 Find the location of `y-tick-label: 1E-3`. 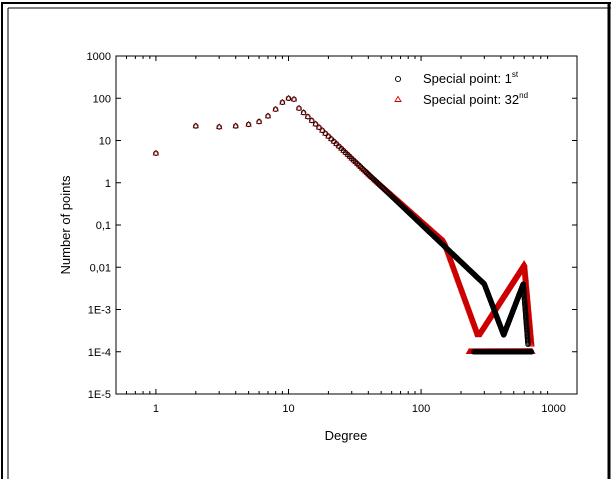

y-tick-label: 1E-3 is located at coordinates (99, 311).